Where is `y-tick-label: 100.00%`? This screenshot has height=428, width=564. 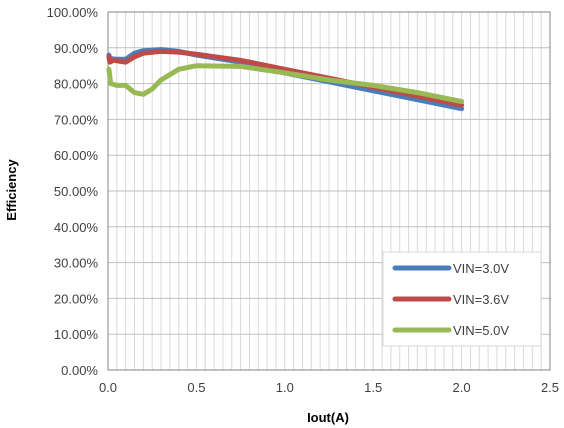
y-tick-label: 100.00% is located at coordinates (73, 12).